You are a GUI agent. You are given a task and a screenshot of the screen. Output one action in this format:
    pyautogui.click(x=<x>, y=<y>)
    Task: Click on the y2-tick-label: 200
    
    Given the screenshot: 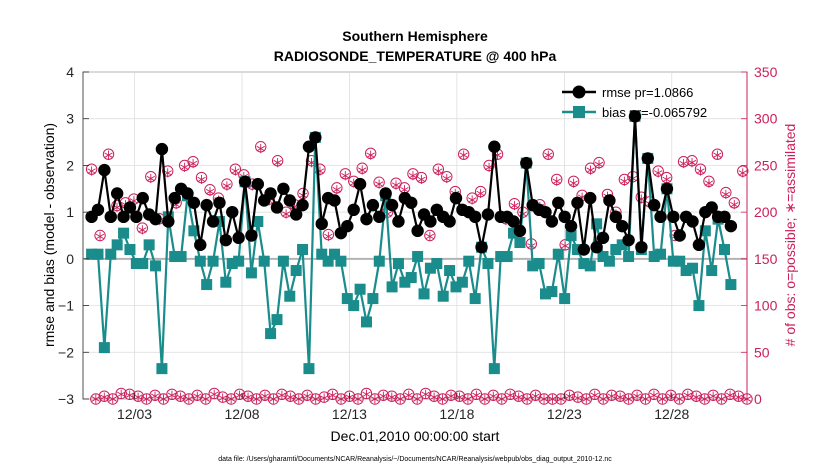 What is the action you would take?
    pyautogui.click(x=766, y=212)
    